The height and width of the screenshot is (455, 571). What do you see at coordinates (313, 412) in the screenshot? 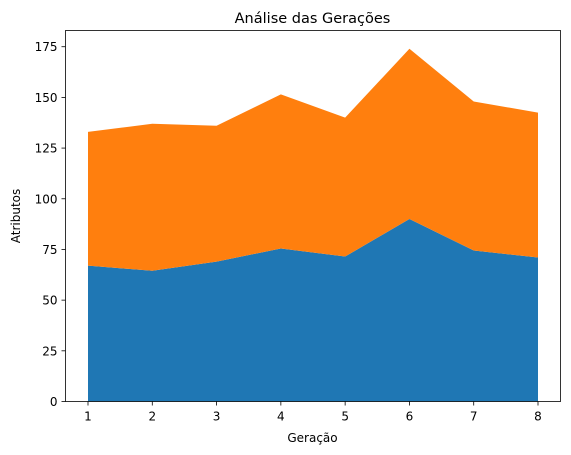
I see `x-axis: 1 2 3 4 5 6 7 8` at bounding box center [313, 412].